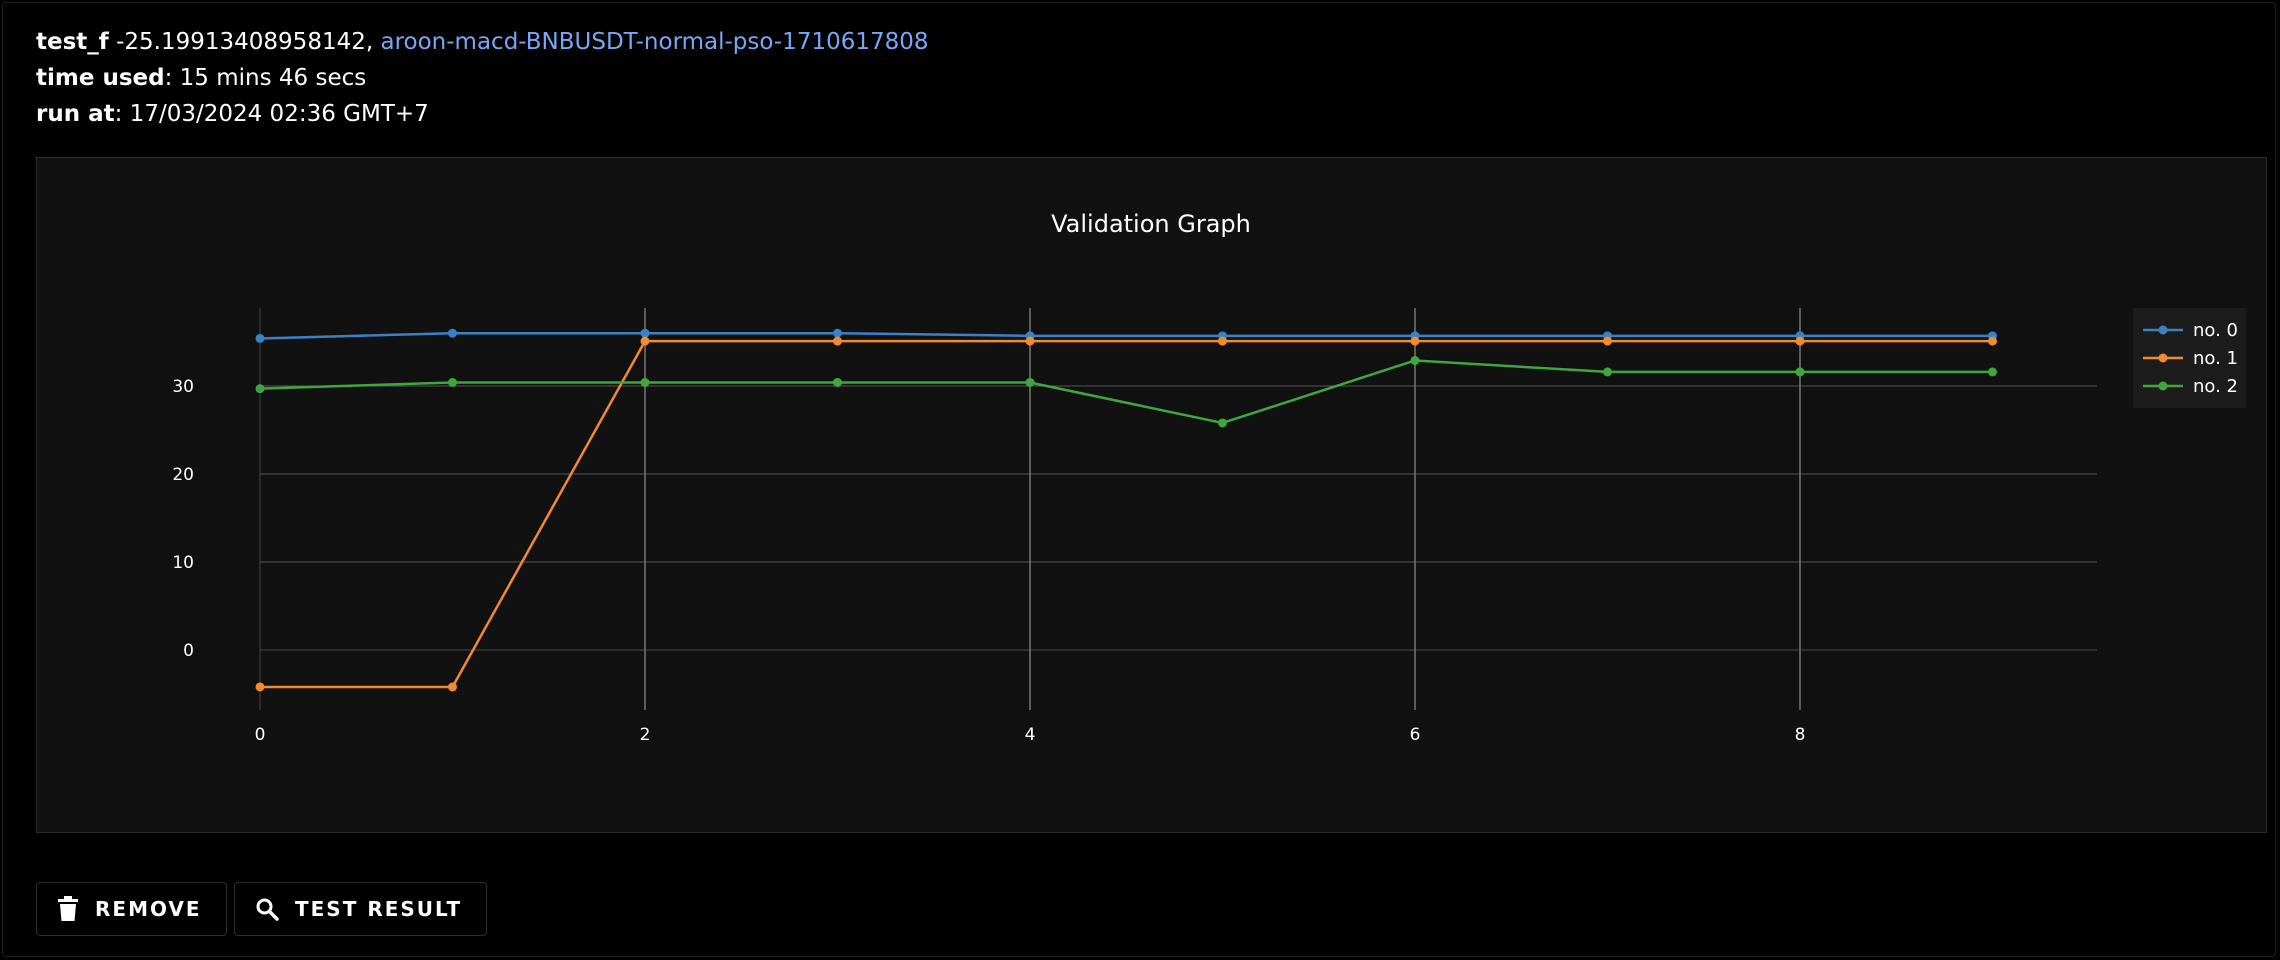  What do you see at coordinates (645, 735) in the screenshot?
I see `x-tick-label: 2` at bounding box center [645, 735].